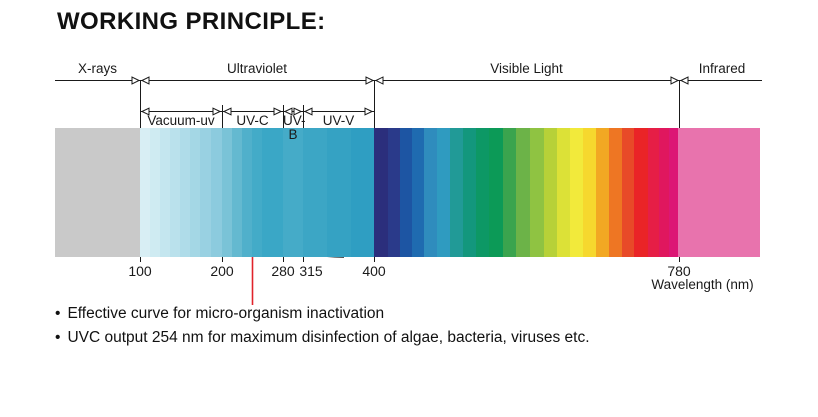  I want to click on band-label-ultraviolet: Ultraviolet, so click(257, 68).